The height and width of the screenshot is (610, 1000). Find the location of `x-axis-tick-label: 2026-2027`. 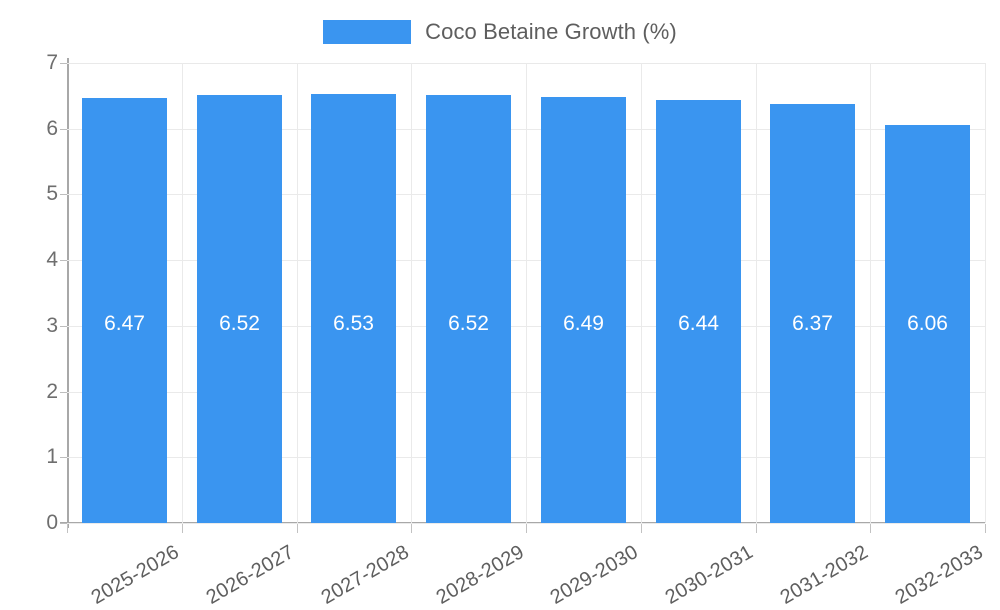

x-axis-tick-label: 2026-2027 is located at coordinates (250, 575).